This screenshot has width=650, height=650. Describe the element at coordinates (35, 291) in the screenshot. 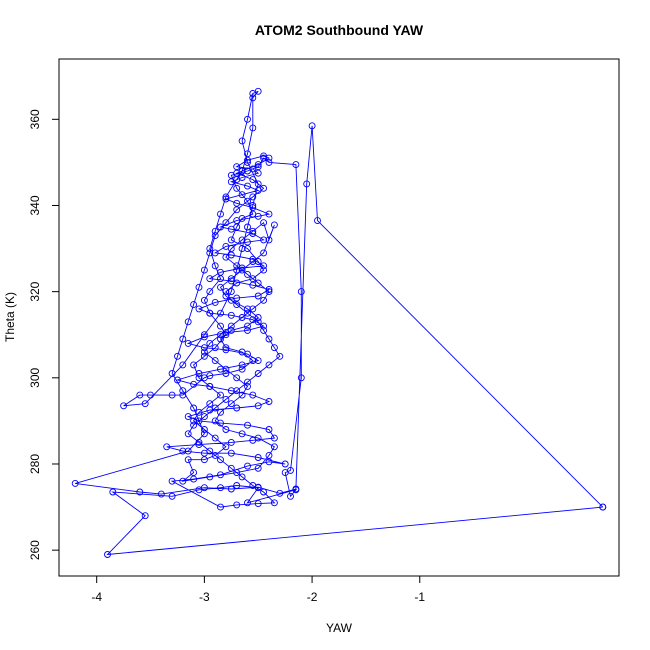

I see `y-tick-label: 320` at that location.